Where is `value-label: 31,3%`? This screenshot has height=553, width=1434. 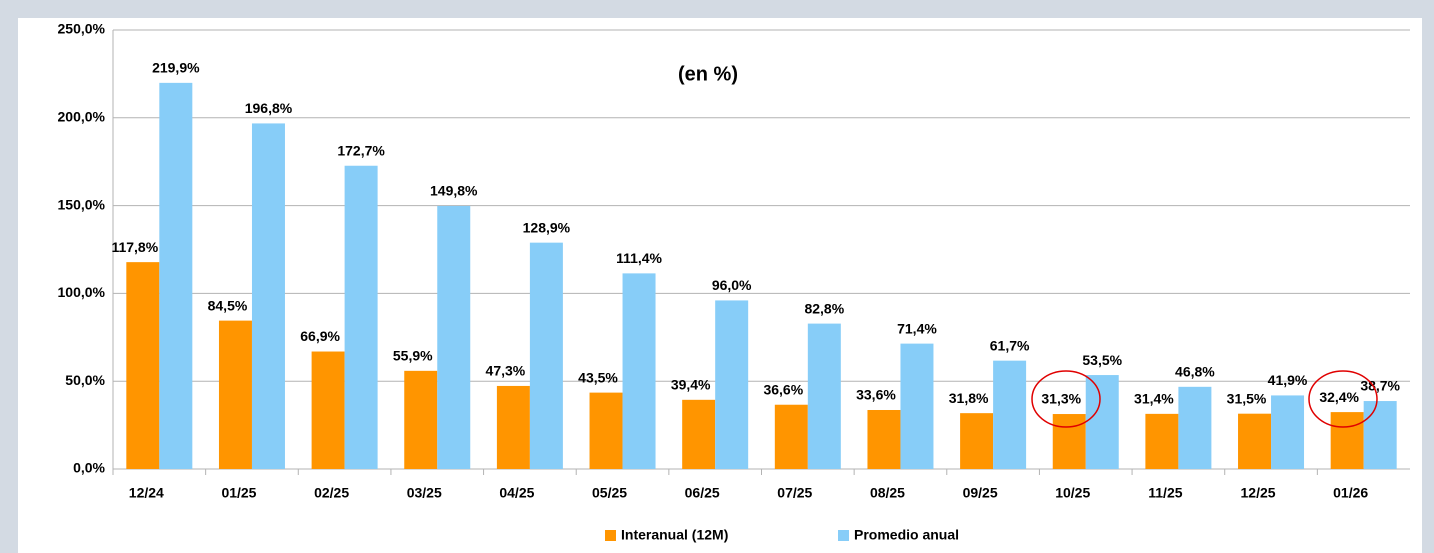
value-label: 31,3% is located at coordinates (1061, 399).